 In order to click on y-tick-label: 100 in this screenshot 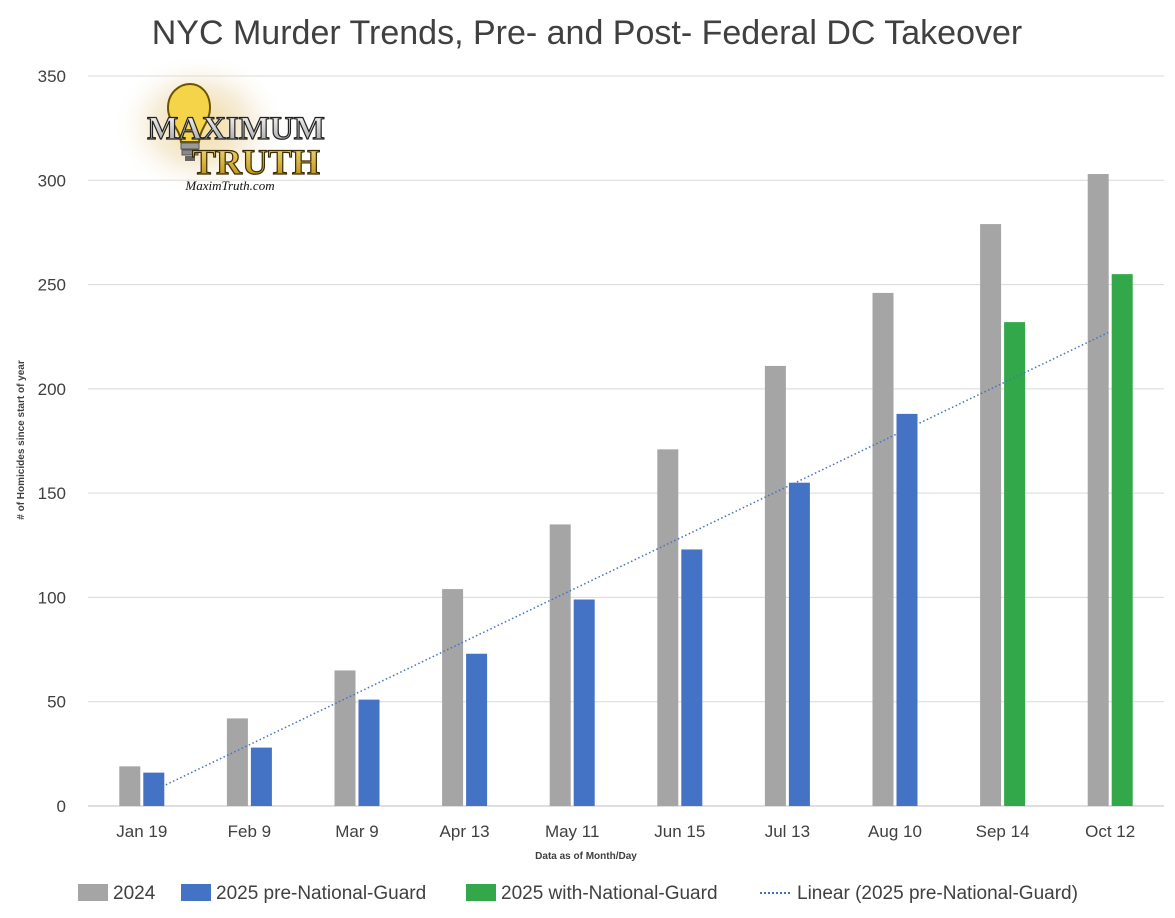, I will do `click(52, 597)`.